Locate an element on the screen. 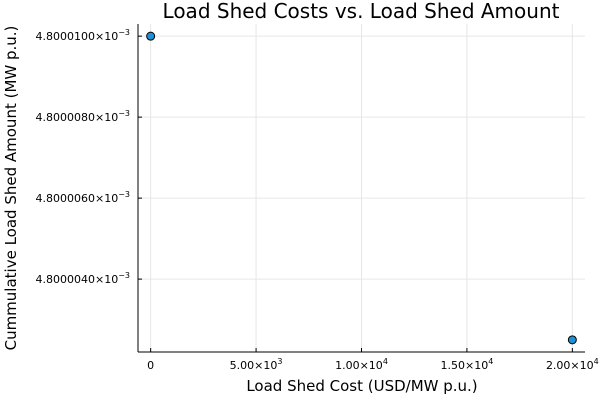 Image resolution: width=600 pixels, height=400 pixels. y-tick-label: 4.8000060×10⁻³ is located at coordinates (83, 197).